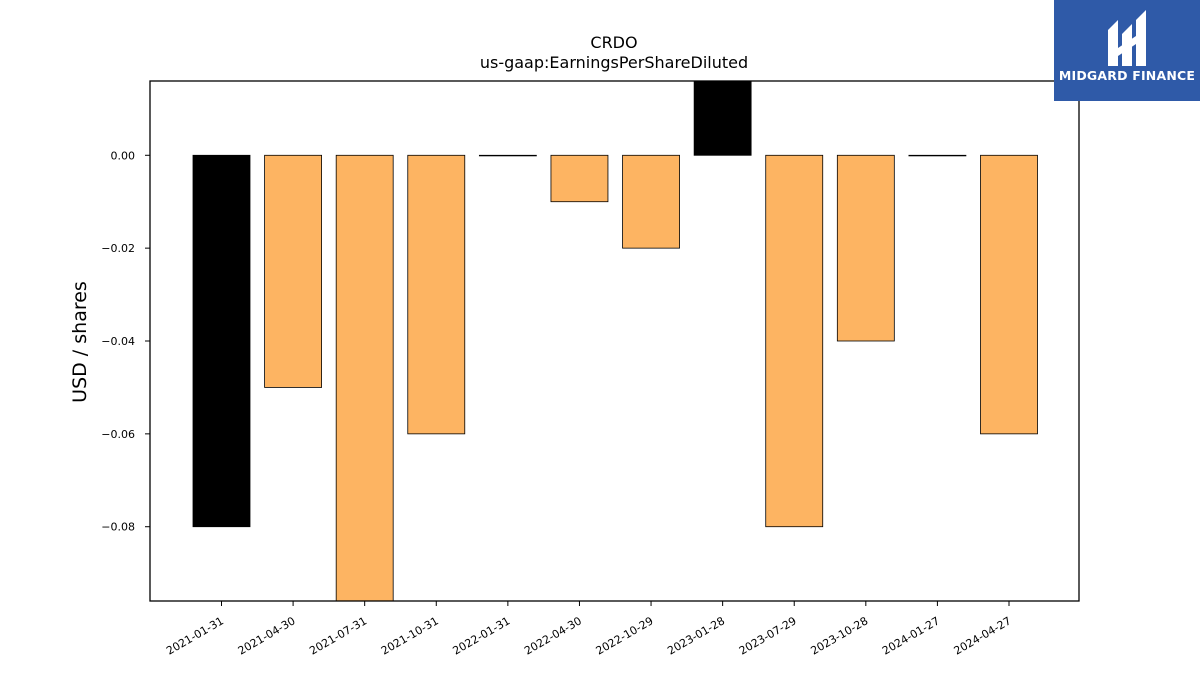 Image resolution: width=1200 pixels, height=675 pixels. I want to click on x-tick-label: 2021-07-31, so click(338, 635).